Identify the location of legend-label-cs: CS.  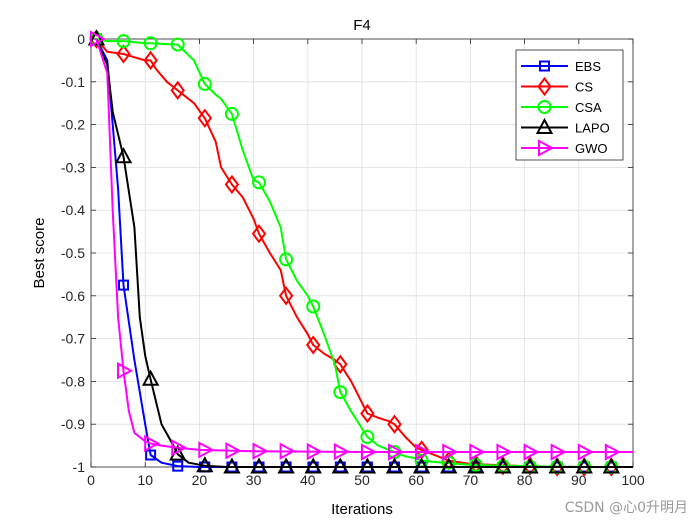
(584, 87).